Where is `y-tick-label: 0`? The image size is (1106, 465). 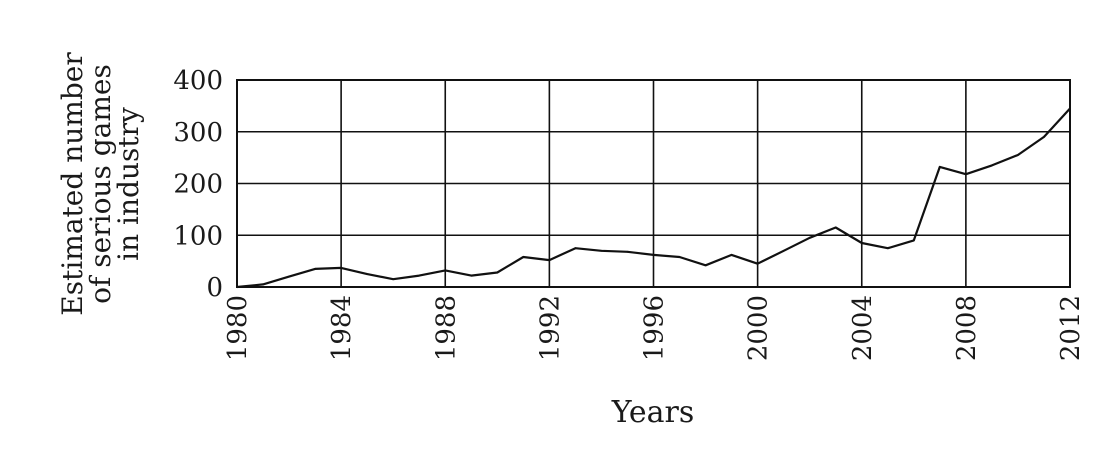
y-tick-label: 0 is located at coordinates (214, 288).